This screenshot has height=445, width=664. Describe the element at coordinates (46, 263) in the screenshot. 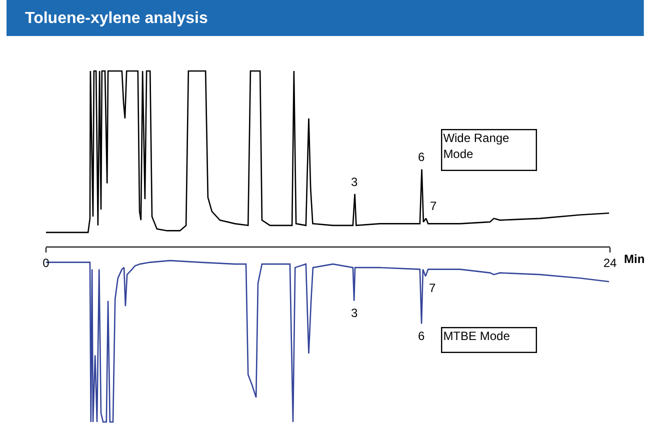

I see `x-tick-label: 0` at that location.